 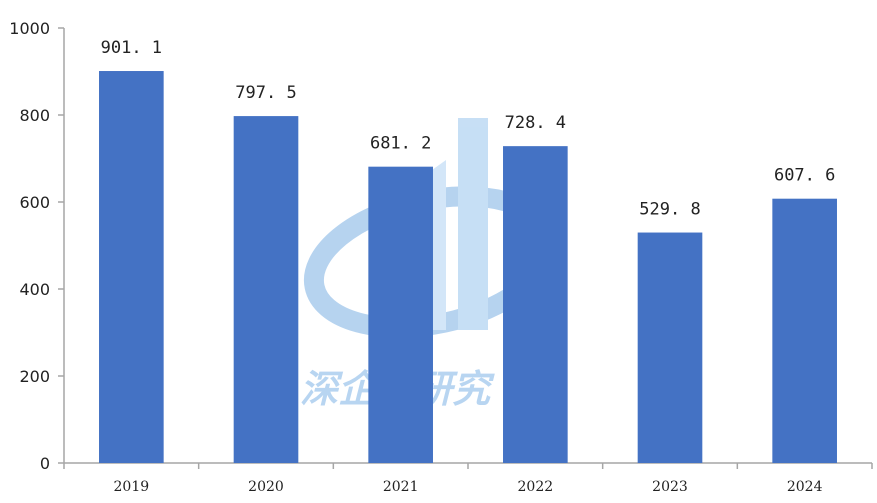 I want to click on x-tick-label-2020: 2020, so click(x=266, y=487).